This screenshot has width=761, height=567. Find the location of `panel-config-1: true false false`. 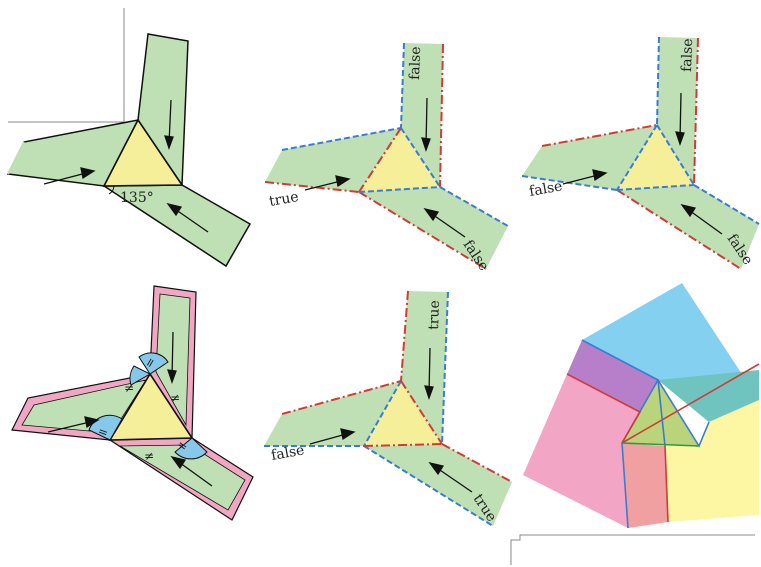

panel-config-1: true false false is located at coordinates (386, 158).